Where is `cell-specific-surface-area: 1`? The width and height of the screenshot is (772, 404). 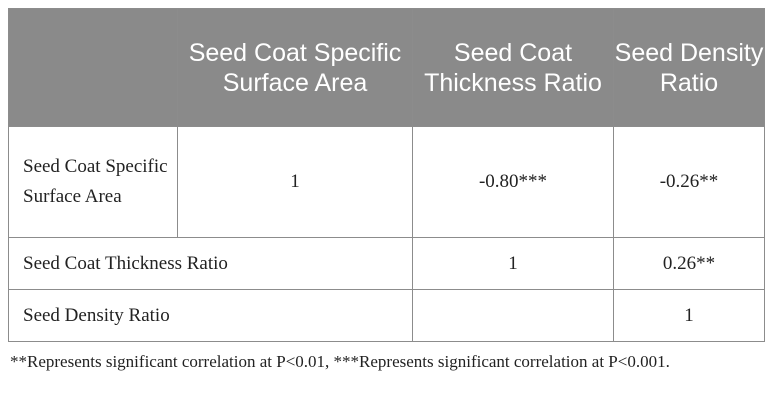
cell-specific-surface-area: 1 is located at coordinates (295, 182).